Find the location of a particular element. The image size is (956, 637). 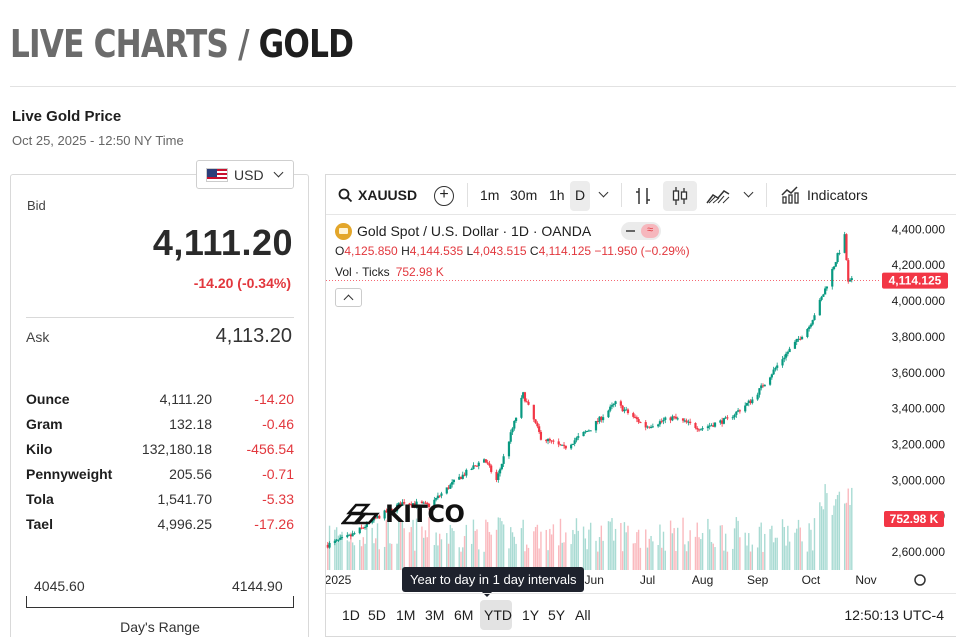

settings-icon is located at coordinates (920, 580).